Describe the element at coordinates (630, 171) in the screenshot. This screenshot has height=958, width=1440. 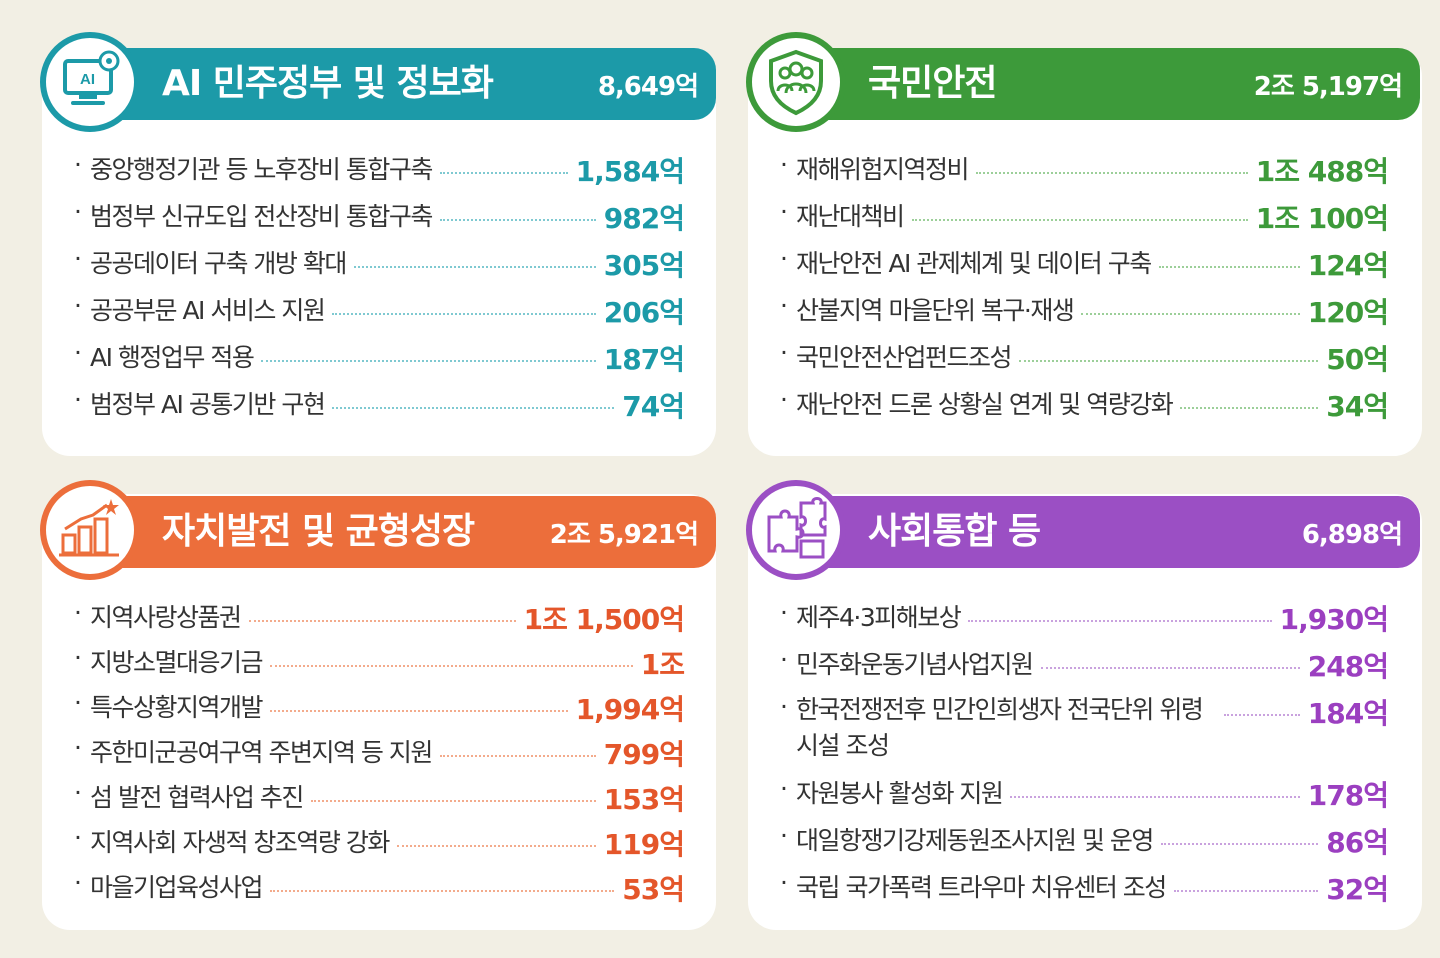
I see `item-amount: 1,584억` at that location.